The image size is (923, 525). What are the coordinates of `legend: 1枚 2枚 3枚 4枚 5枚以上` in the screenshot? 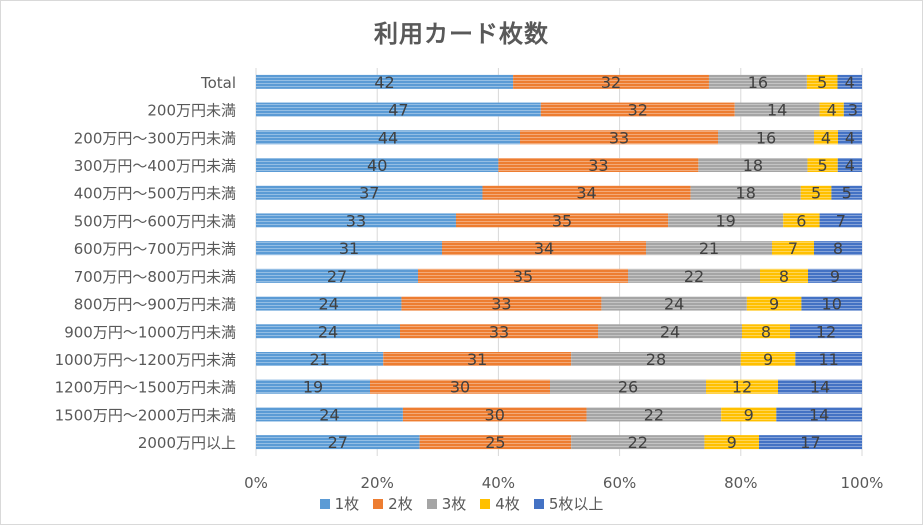 It's located at (461, 503).